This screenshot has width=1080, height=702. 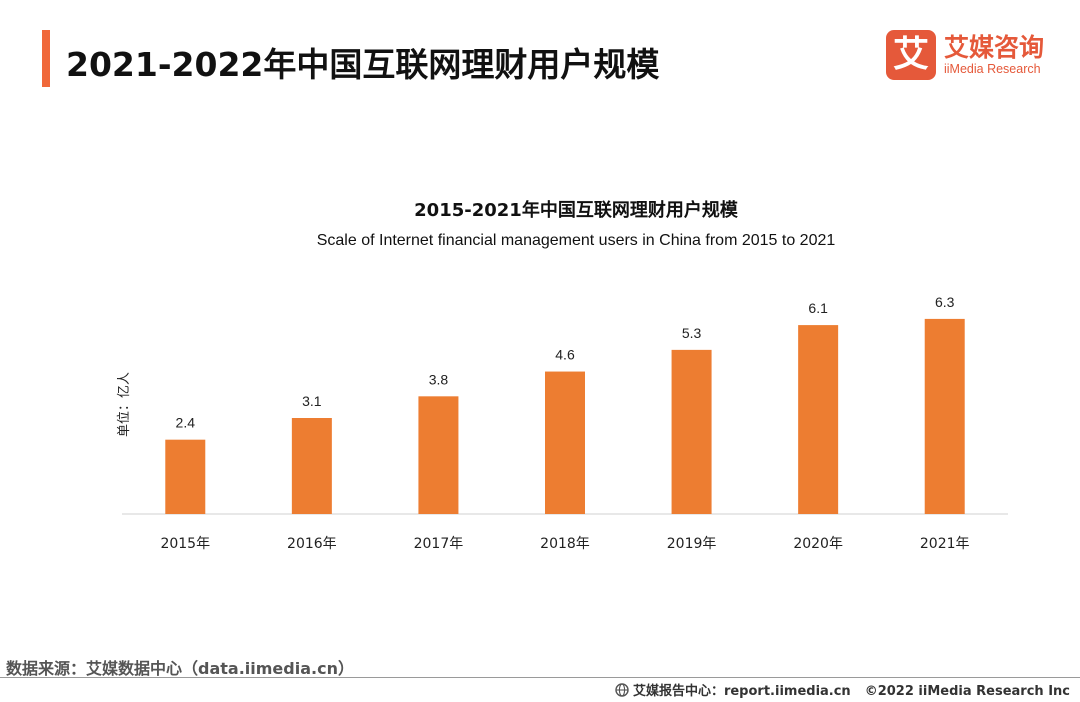 What do you see at coordinates (565, 544) in the screenshot?
I see `x-tick-label: 2018年` at bounding box center [565, 544].